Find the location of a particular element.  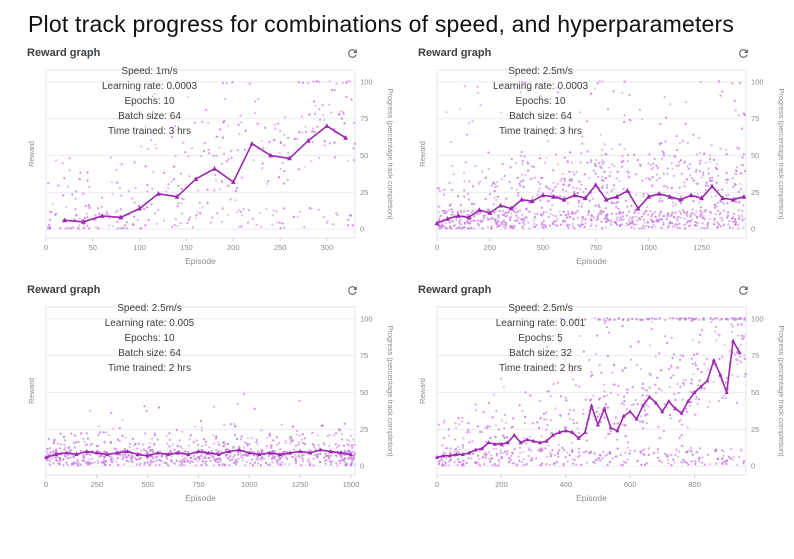

svg-text: 400 is located at coordinates (565, 484).